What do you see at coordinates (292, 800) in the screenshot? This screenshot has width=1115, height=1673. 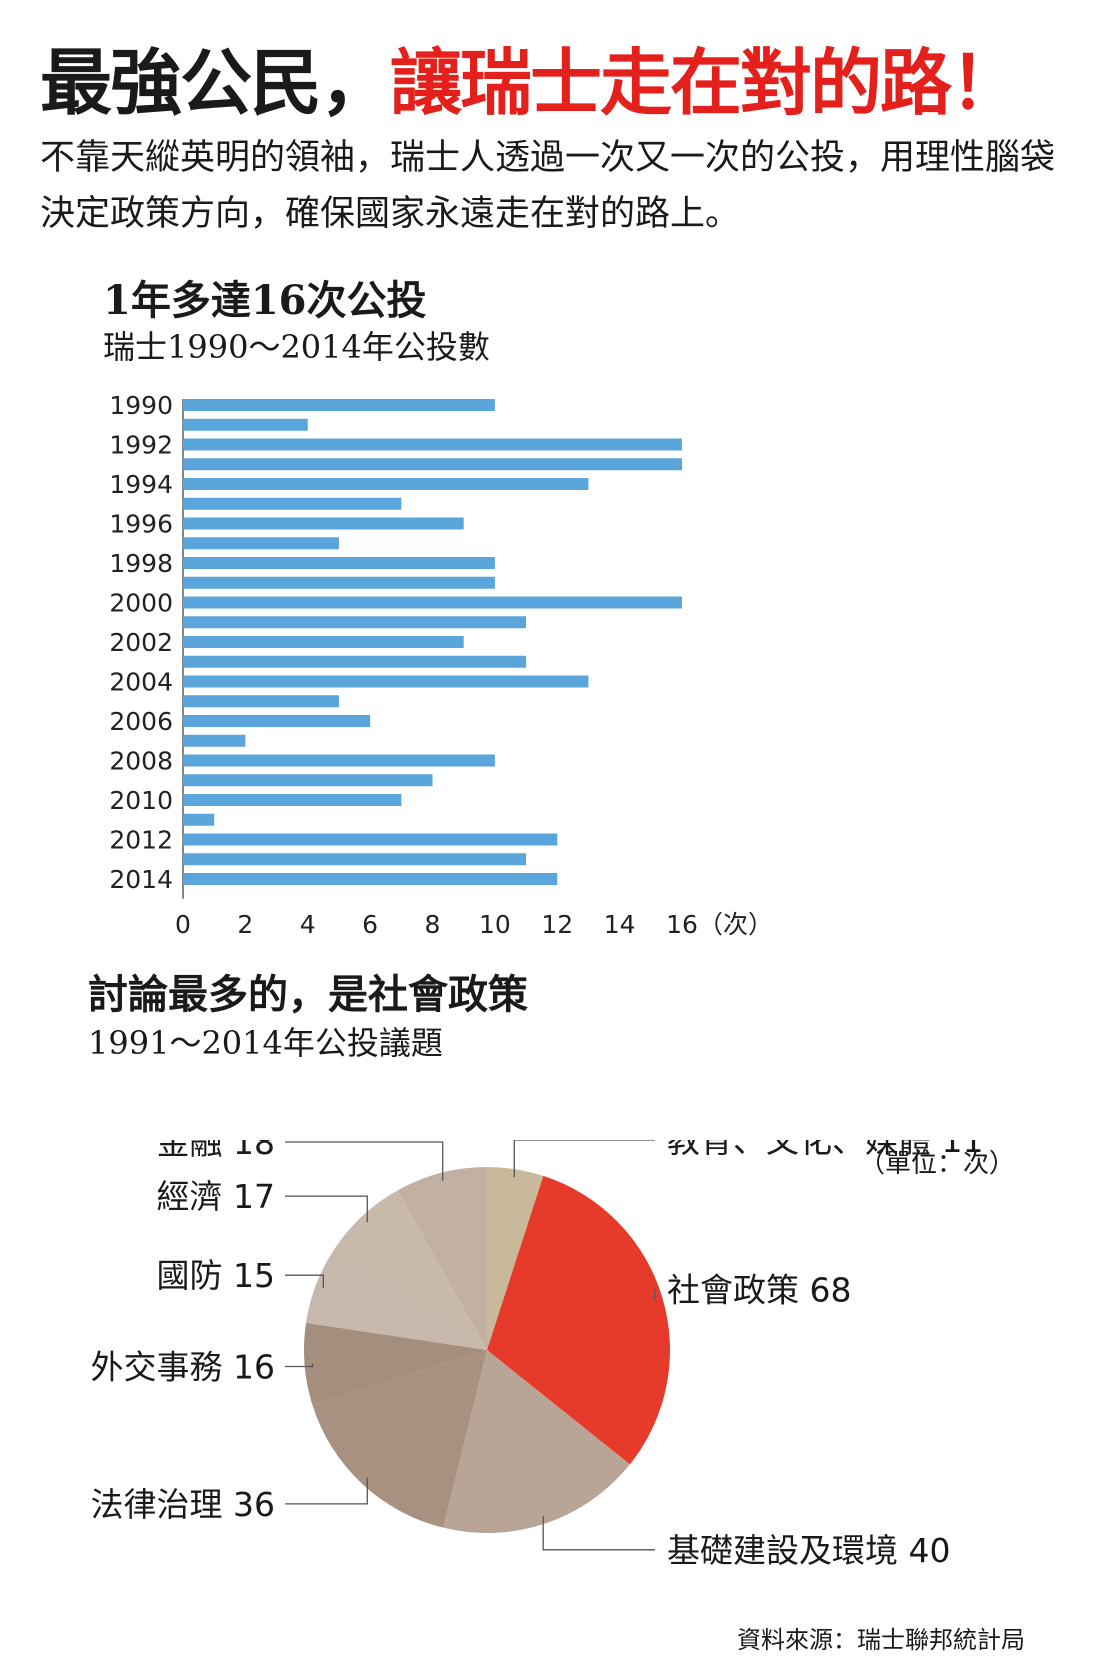 I see `bar-2010` at bounding box center [292, 800].